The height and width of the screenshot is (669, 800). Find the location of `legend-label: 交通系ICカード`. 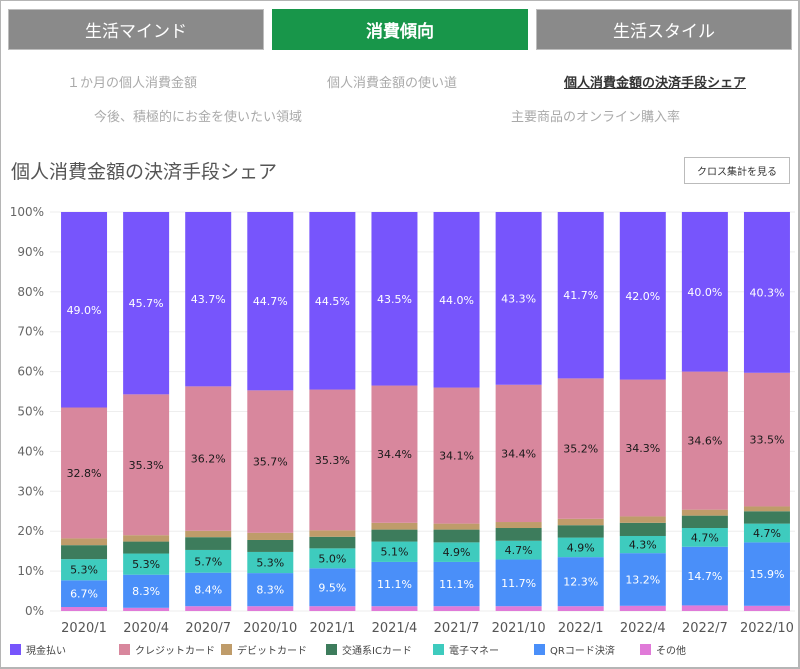

legend-label: 交通系ICカード is located at coordinates (377, 651).